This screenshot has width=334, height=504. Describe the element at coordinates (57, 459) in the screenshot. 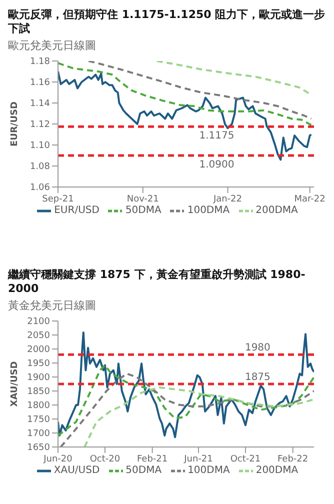

I see `x-tick-label: Jun-20` at that location.